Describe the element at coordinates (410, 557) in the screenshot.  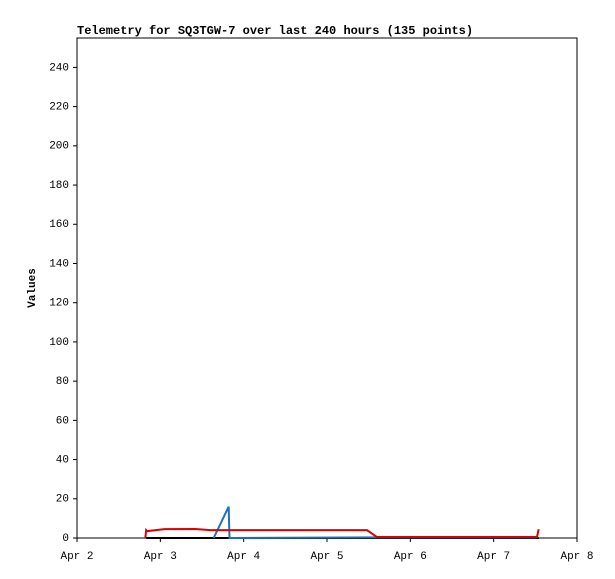
I see `x-tick-label: Apr 6` at that location.